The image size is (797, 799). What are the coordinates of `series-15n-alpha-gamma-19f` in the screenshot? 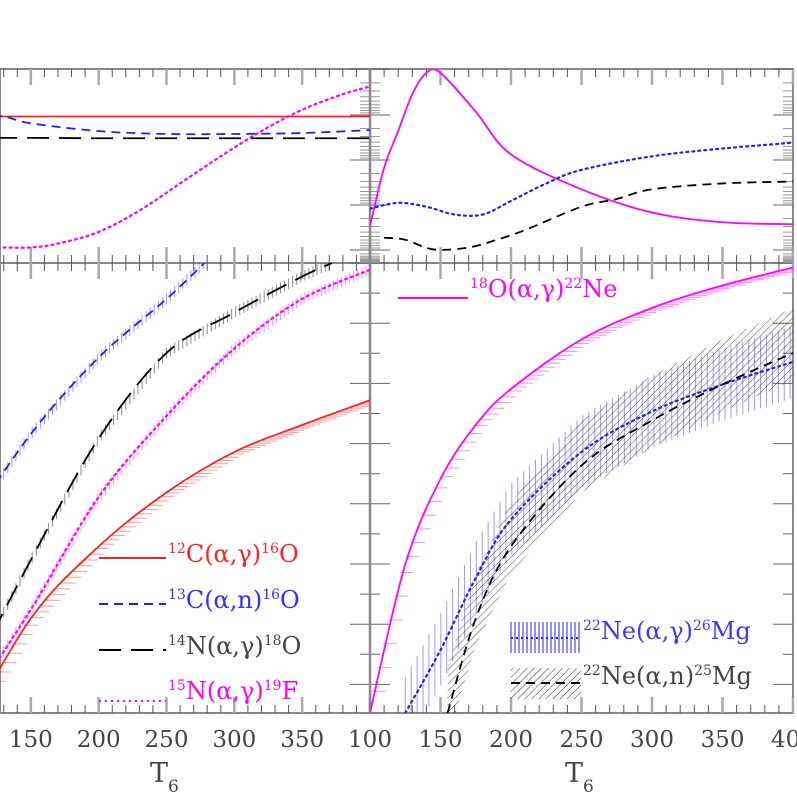 It's located at (186, 167).